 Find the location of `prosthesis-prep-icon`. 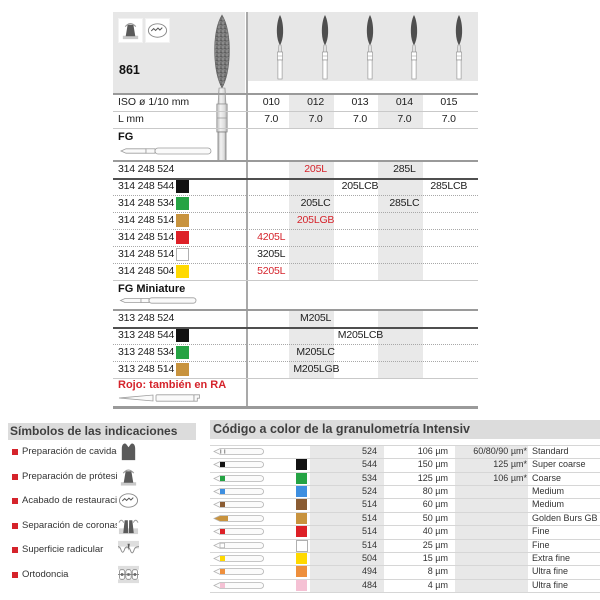

prosthesis-prep-icon is located at coordinates (128, 476).